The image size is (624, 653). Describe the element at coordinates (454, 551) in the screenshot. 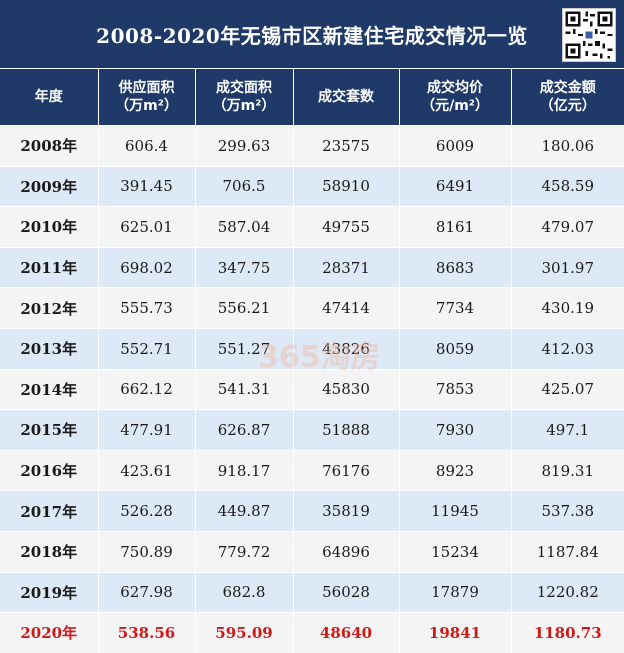

I see `avg-price-cell: 15234` at that location.